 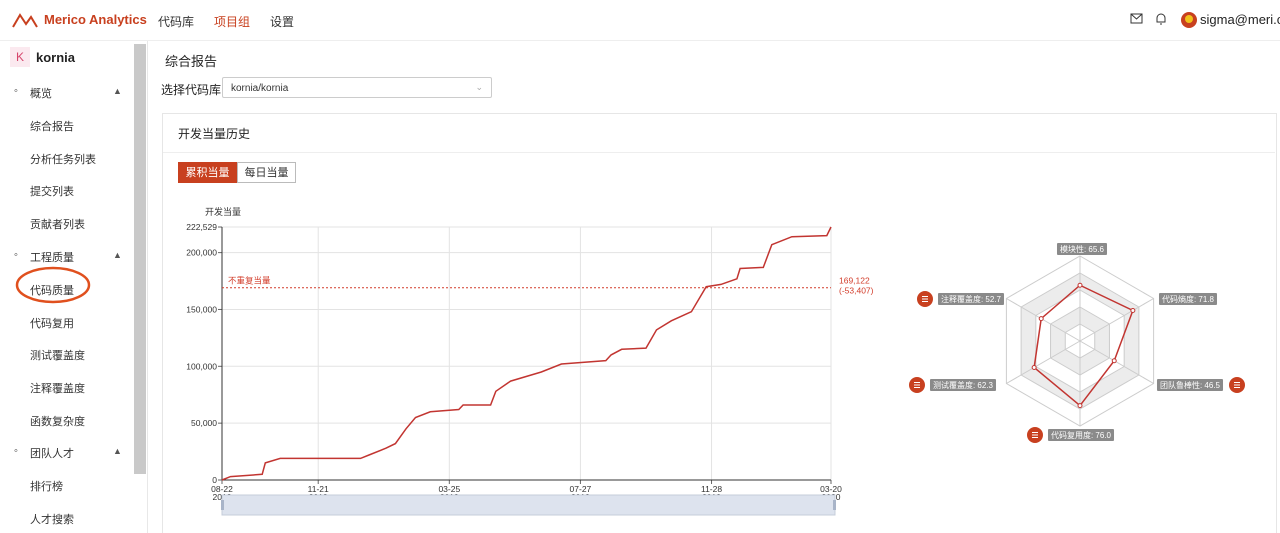 What do you see at coordinates (282, 22) in the screenshot?
I see `nav-item: 设置` at bounding box center [282, 22].